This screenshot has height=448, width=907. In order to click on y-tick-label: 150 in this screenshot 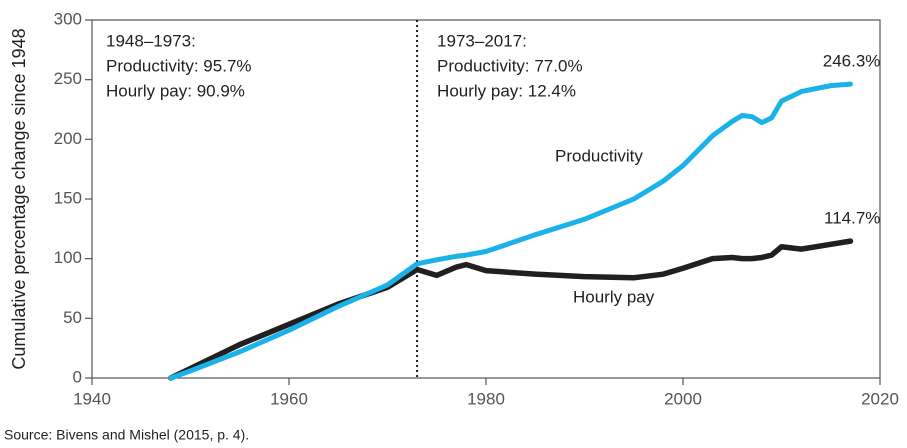, I will do `click(68, 197)`.